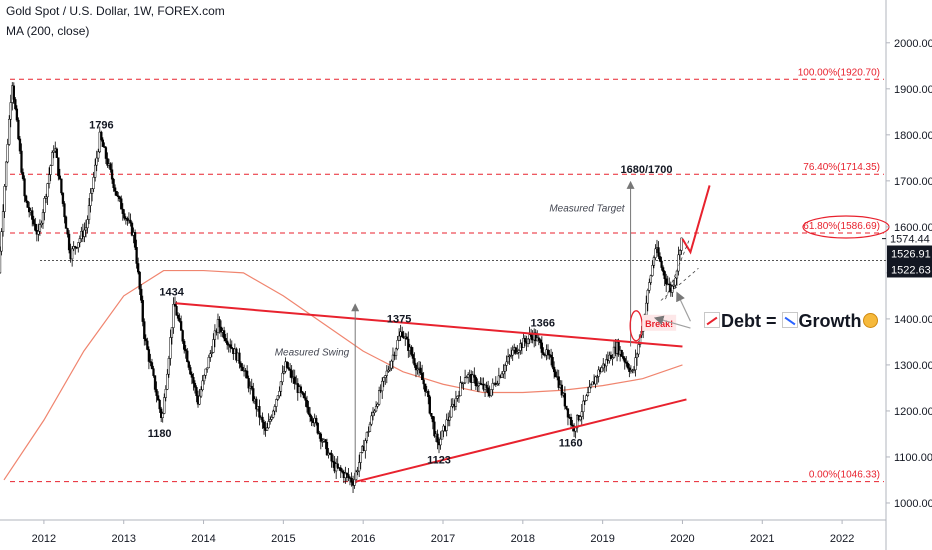 Image resolution: width=932 pixels, height=550 pixels. I want to click on price-point-label: 1366, so click(543, 324).